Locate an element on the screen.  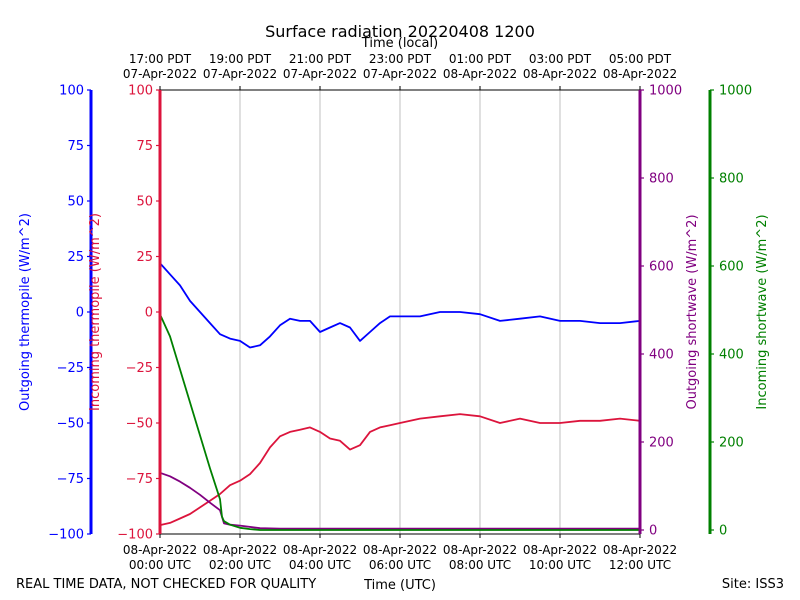
axis-tick-label-incoming_thermopile: 75 is located at coordinates (144, 146).